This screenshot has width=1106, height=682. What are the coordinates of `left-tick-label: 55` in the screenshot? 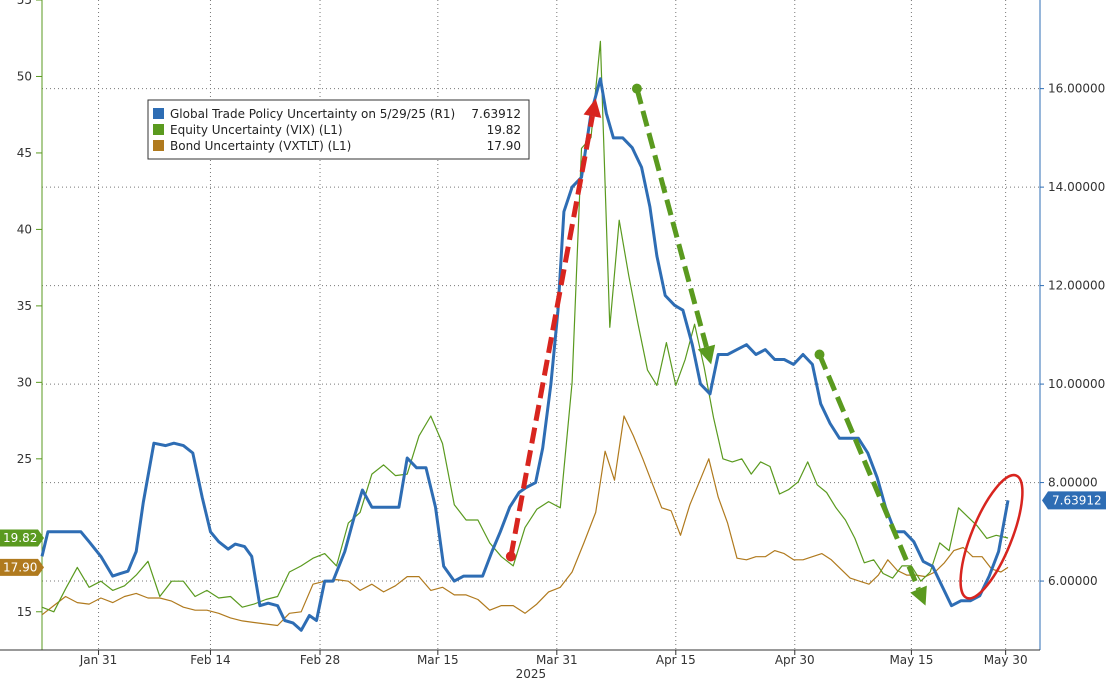 It's located at (24, 3).